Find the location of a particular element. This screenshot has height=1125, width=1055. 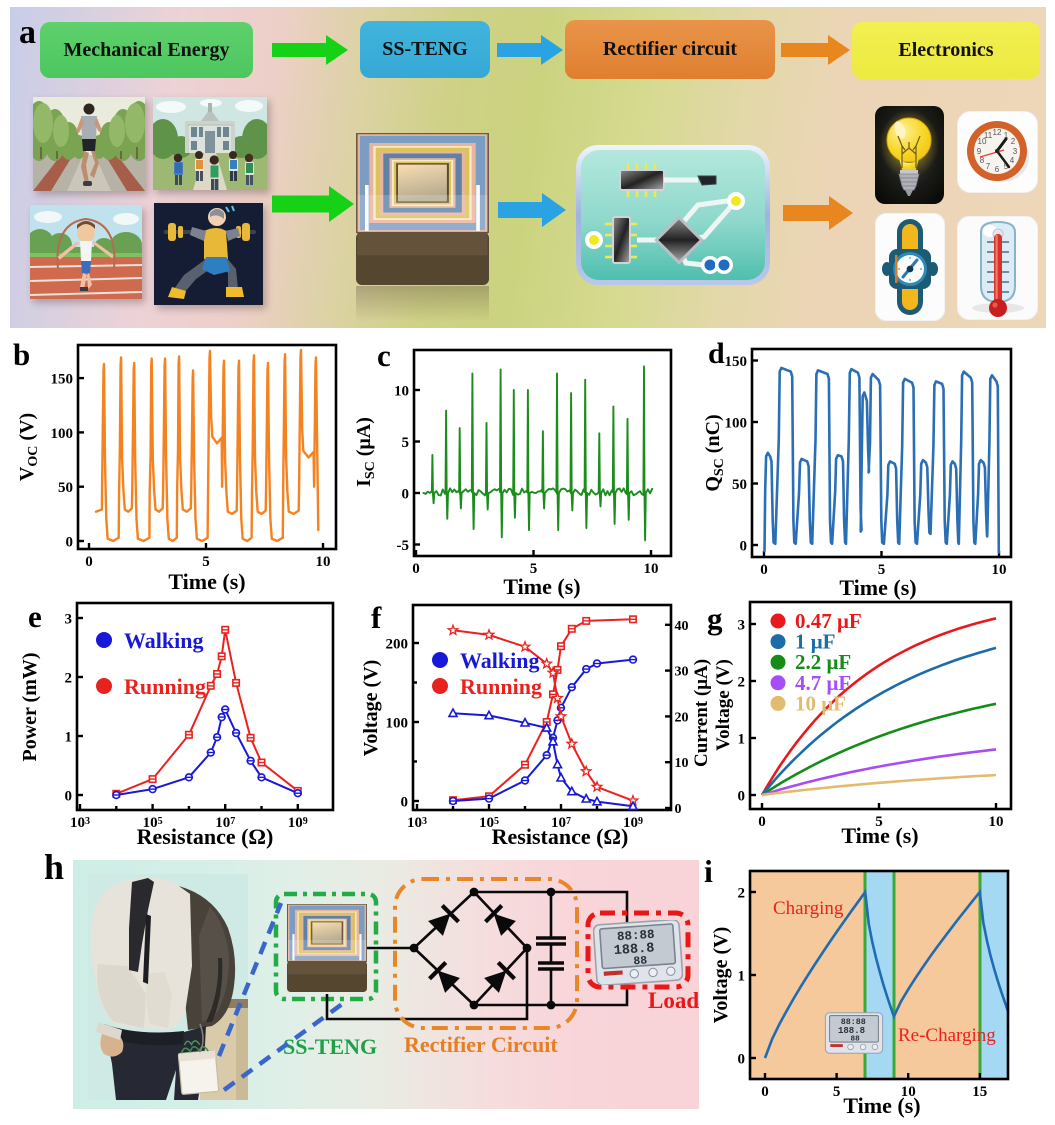

svg-text: Re-Charging is located at coordinates (947, 1035).